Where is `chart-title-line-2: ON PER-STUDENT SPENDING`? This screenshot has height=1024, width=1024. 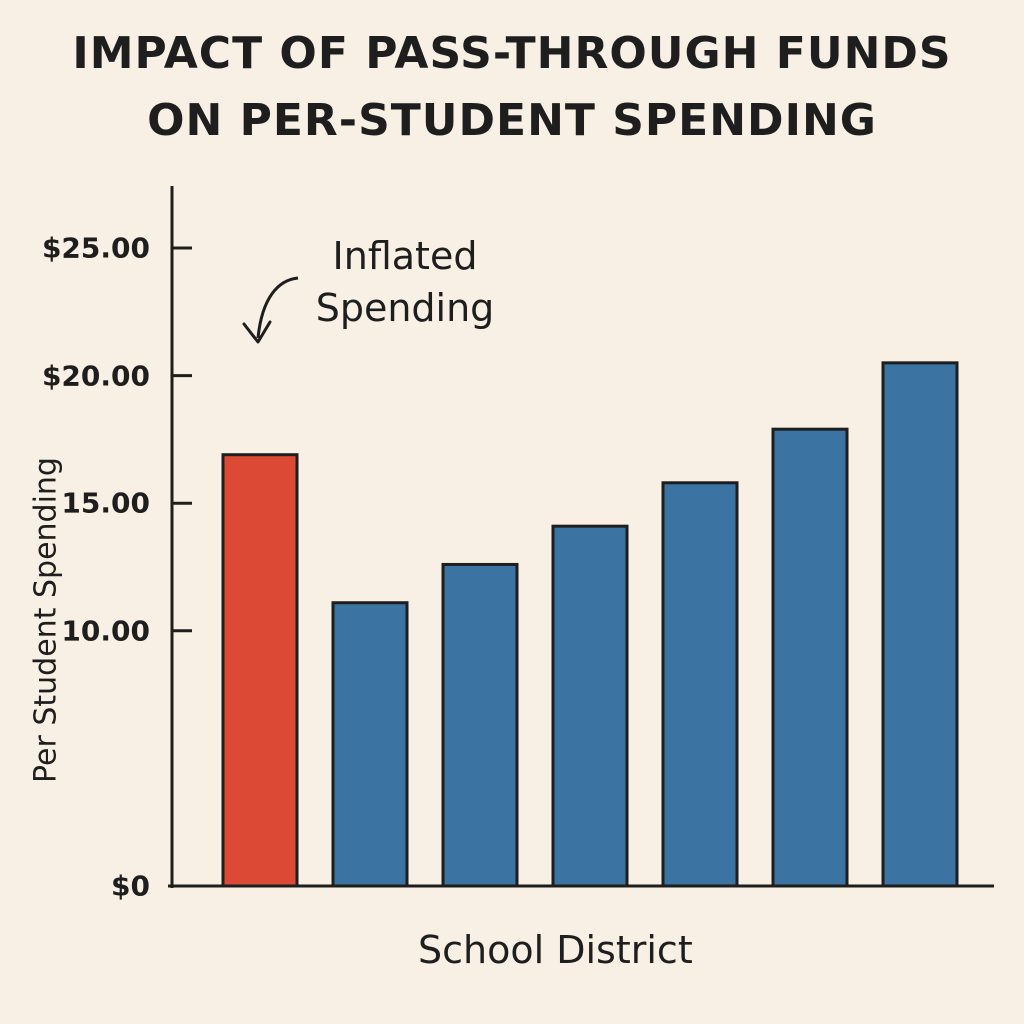
chart-title-line-2: ON PER-STUDENT SPENDING is located at coordinates (512, 120).